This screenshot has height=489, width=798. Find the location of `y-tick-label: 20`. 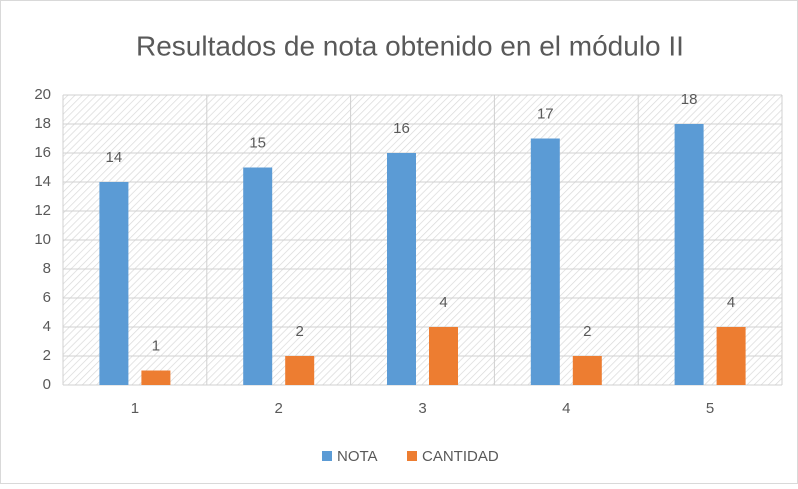

y-tick-label: 20 is located at coordinates (42, 94).